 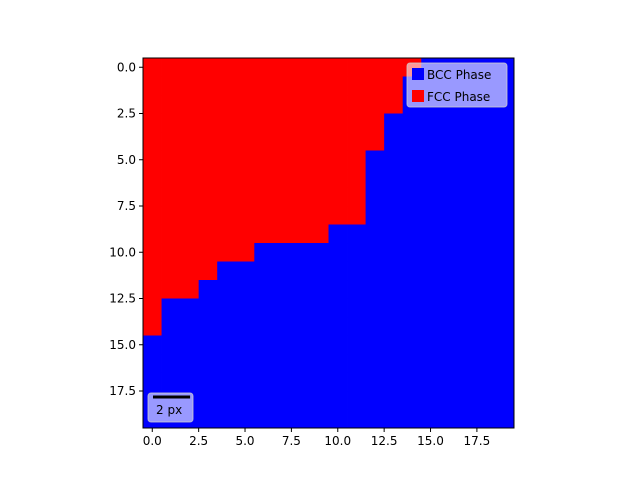 I want to click on legend: BCC Phase FCC Phase, so click(x=457, y=85).